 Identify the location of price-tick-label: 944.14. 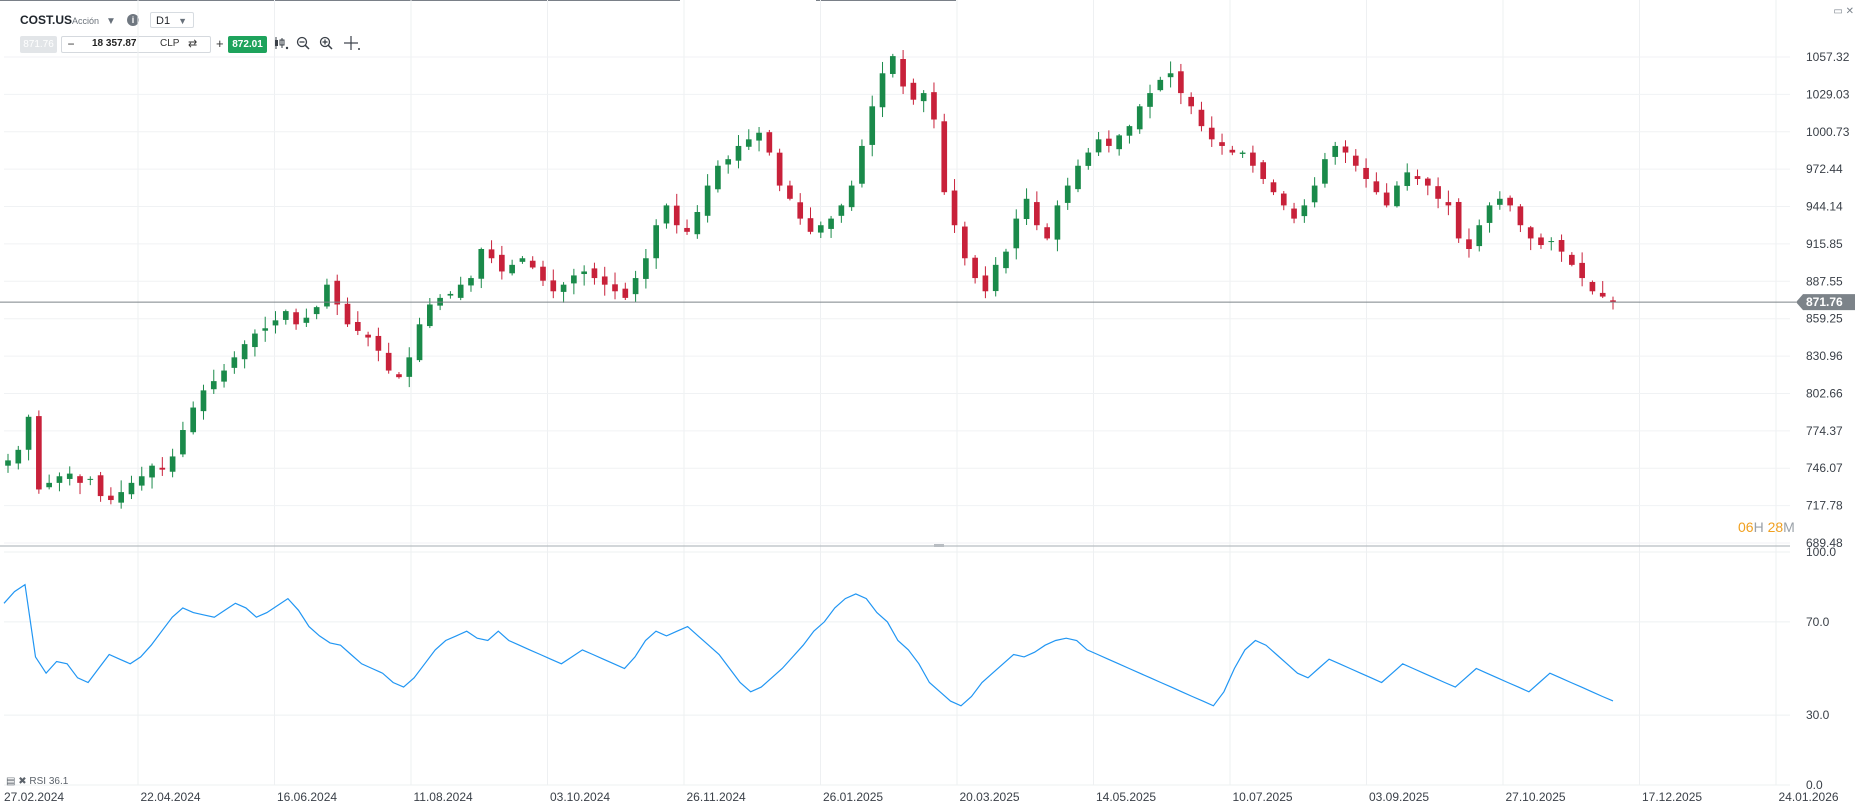
(1824, 207).